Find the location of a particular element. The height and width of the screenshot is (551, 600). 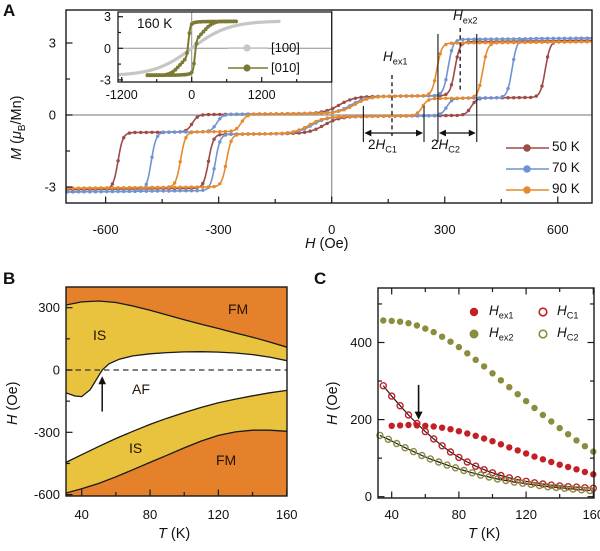

hex1-annotation-label: Hex1 is located at coordinates (395, 58).